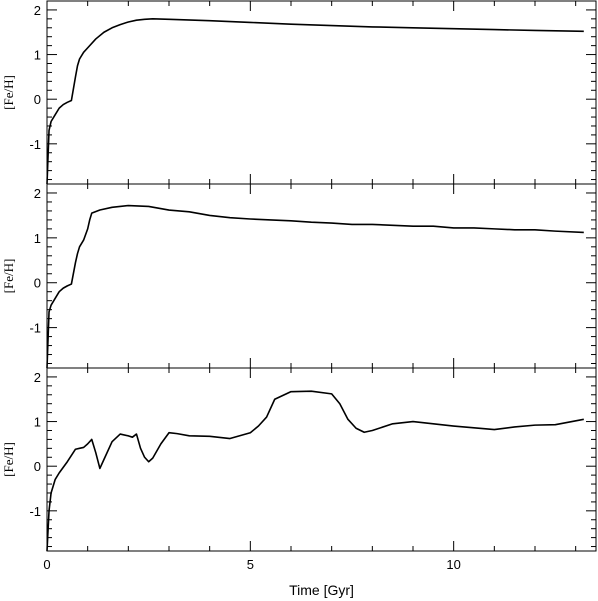 The image size is (598, 601). I want to click on x-axis-title: Time [Gyr], so click(321, 590).